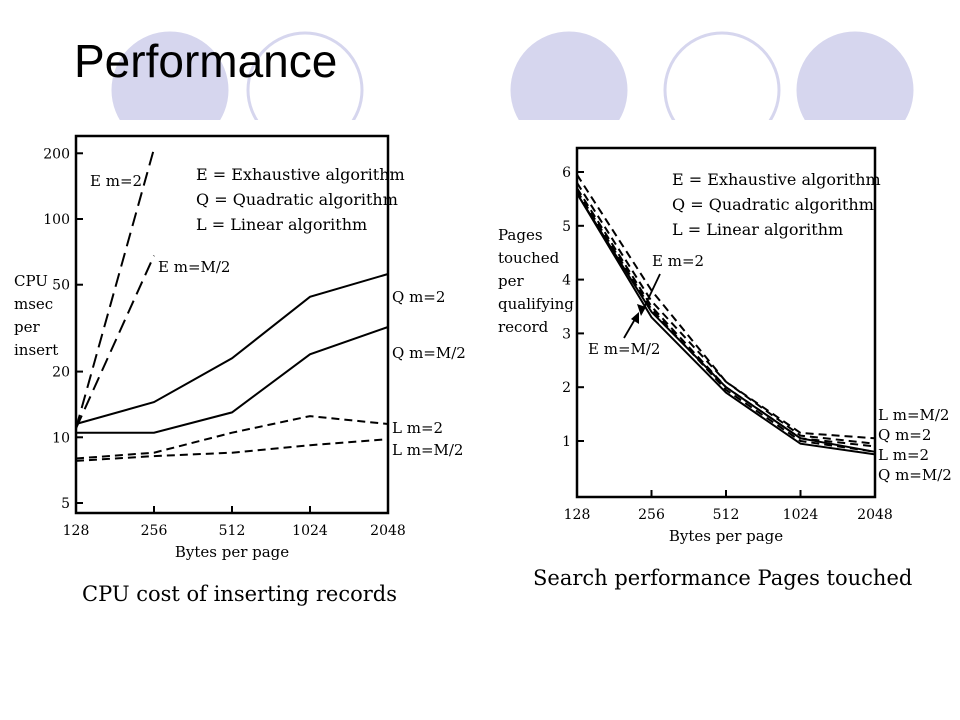 The height and width of the screenshot is (720, 960). What do you see at coordinates (904, 435) in the screenshot?
I see `series-end-label: Q m=2` at bounding box center [904, 435].